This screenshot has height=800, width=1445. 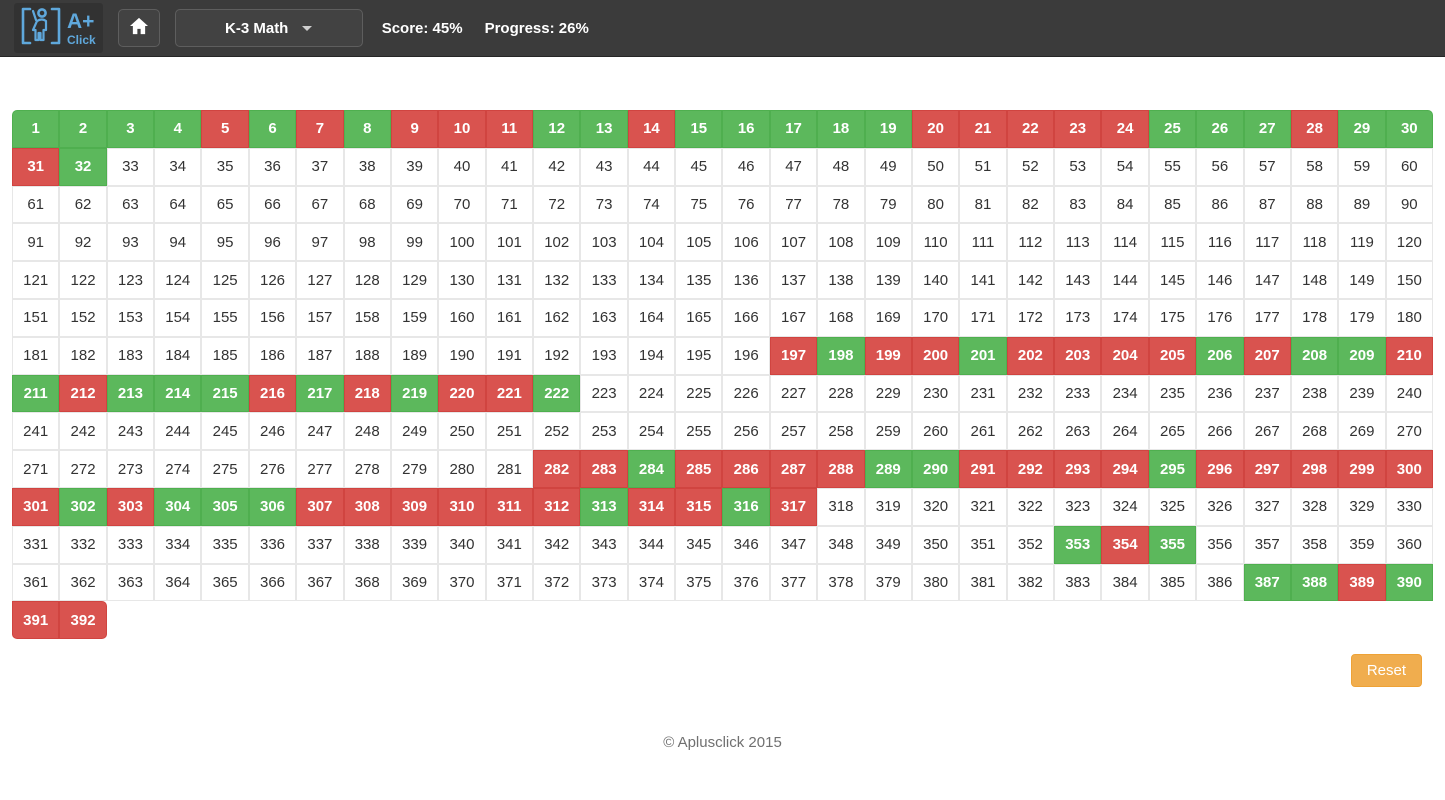 What do you see at coordinates (1220, 393) in the screenshot?
I see `grid-cell-236: 236` at bounding box center [1220, 393].